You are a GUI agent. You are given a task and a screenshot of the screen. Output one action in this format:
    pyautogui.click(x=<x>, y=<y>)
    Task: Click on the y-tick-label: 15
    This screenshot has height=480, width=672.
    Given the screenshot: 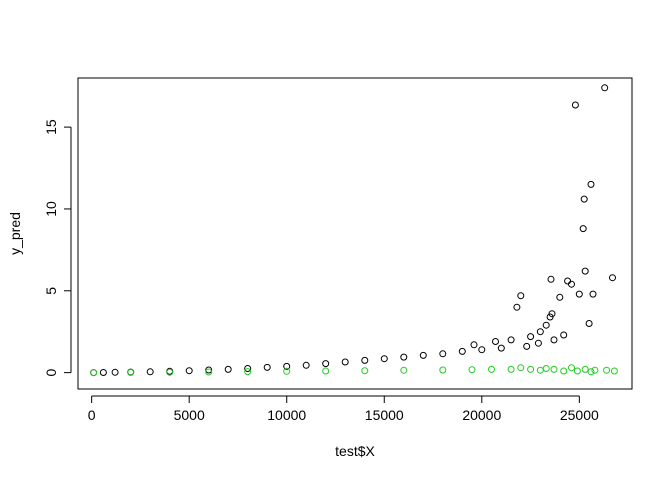 What is the action you would take?
    pyautogui.click(x=51, y=127)
    